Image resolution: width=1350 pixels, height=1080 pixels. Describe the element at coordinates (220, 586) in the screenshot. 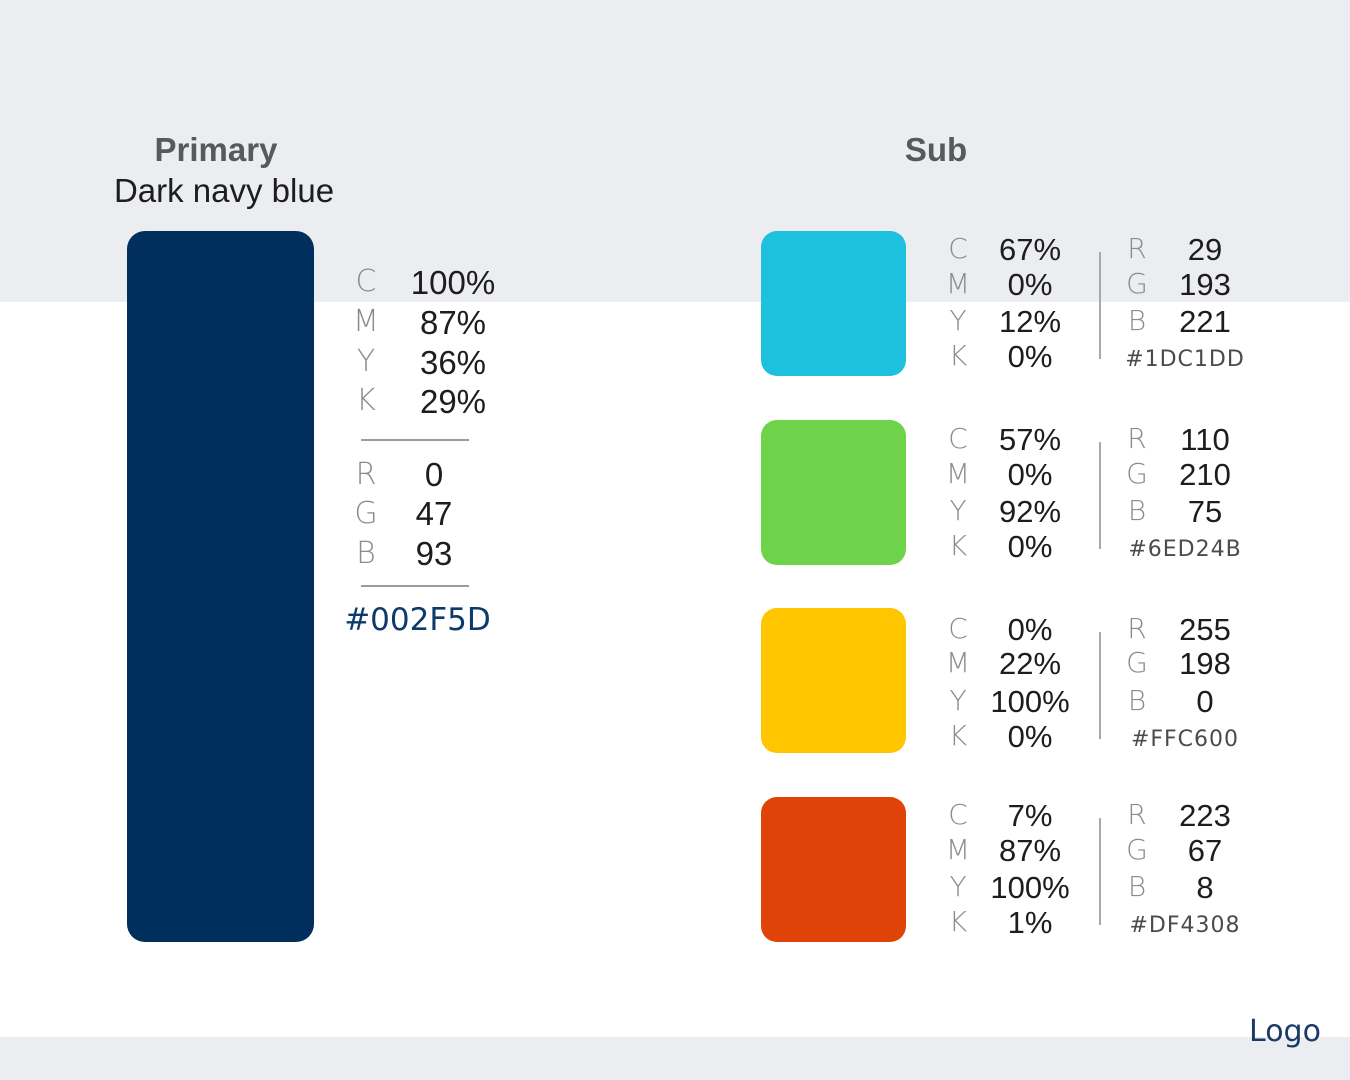

I see `primary-swatch` at that location.